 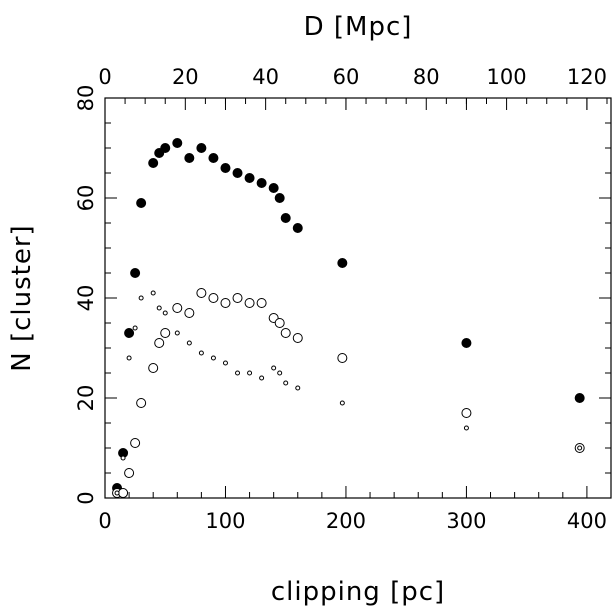 I want to click on x2-tick-label: 120, so click(x=587, y=77).